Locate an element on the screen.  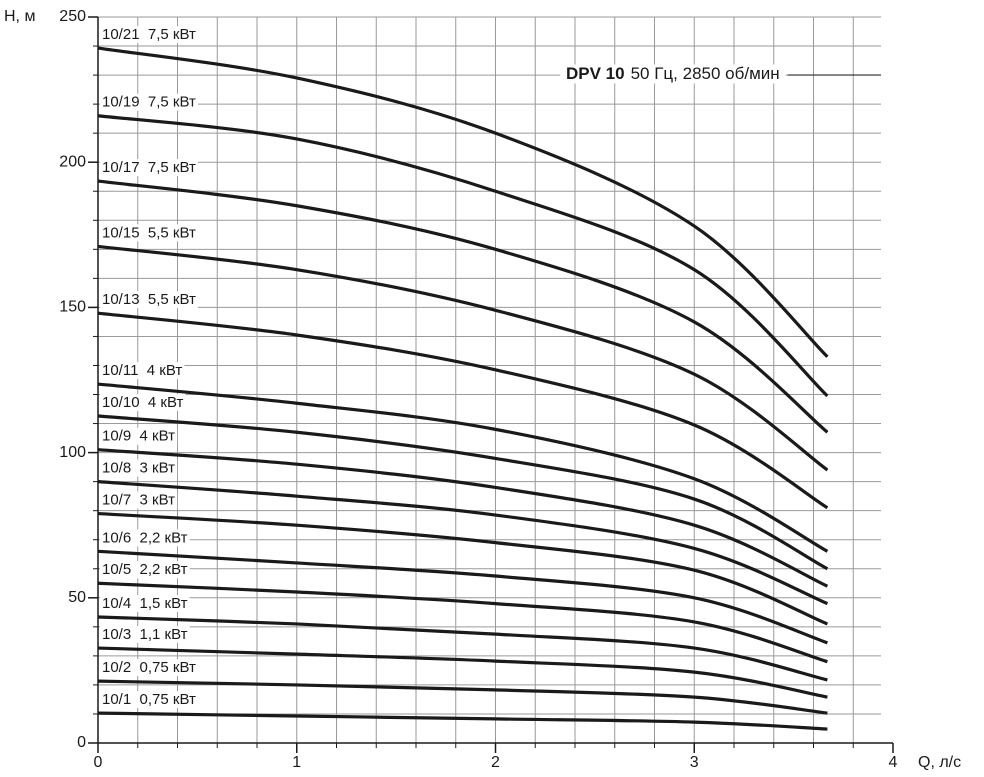
curve-label: 10/2 0,75 кВт is located at coordinates (149, 667).